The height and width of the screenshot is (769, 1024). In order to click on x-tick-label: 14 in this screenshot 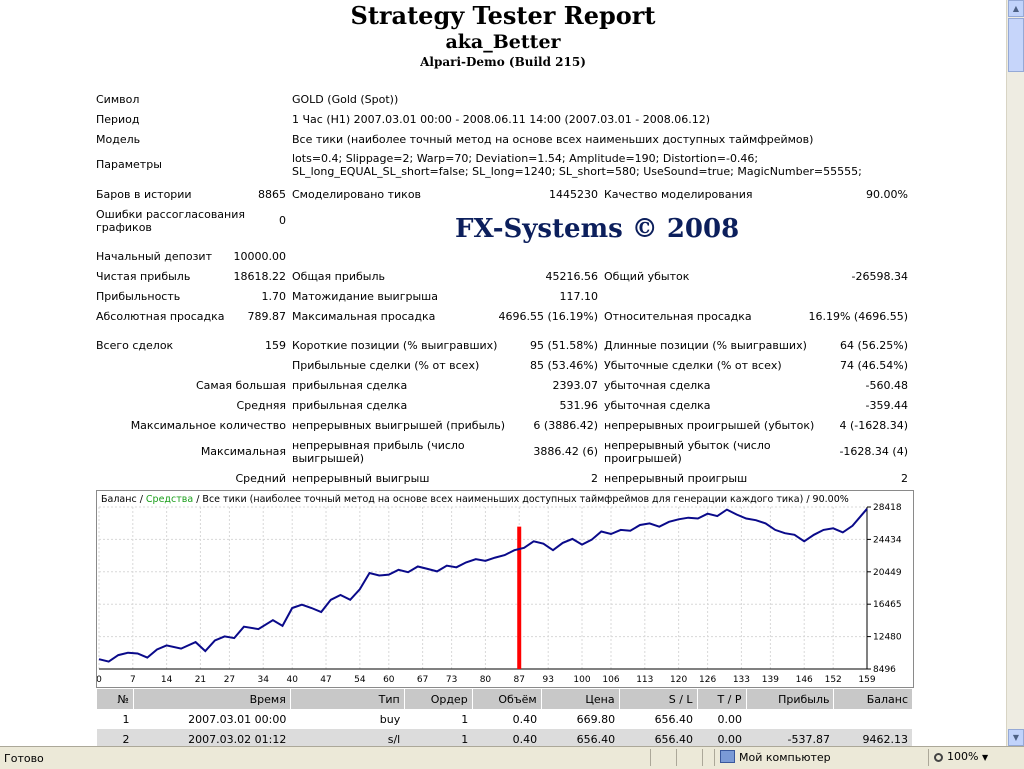, I will do `click(167, 680)`.